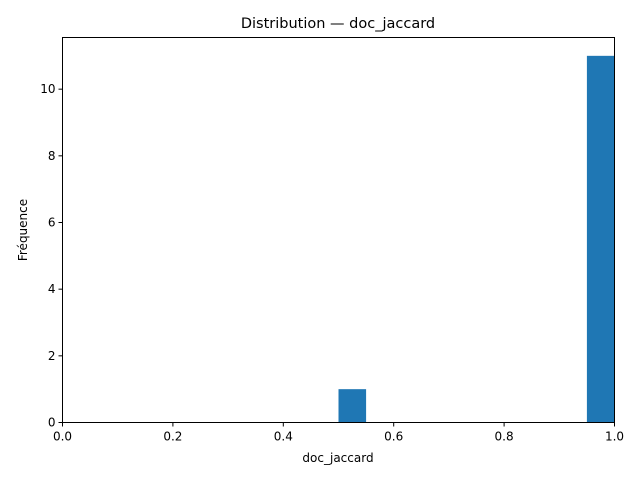 This screenshot has height=480, width=640. Describe the element at coordinates (51, 256) in the screenshot. I see `y-axis: 0 2 4 6 8 10` at that location.